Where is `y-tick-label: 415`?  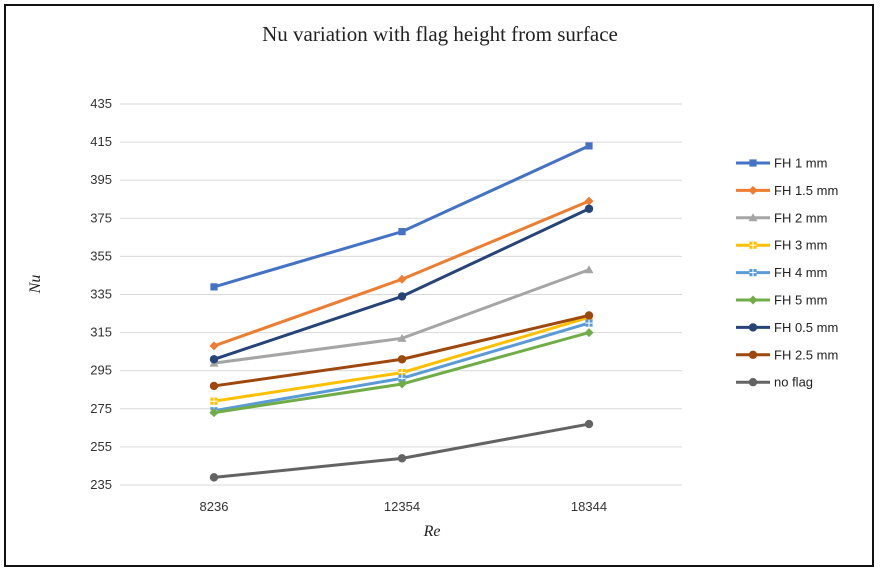
y-tick-label: 415 is located at coordinates (101, 141).